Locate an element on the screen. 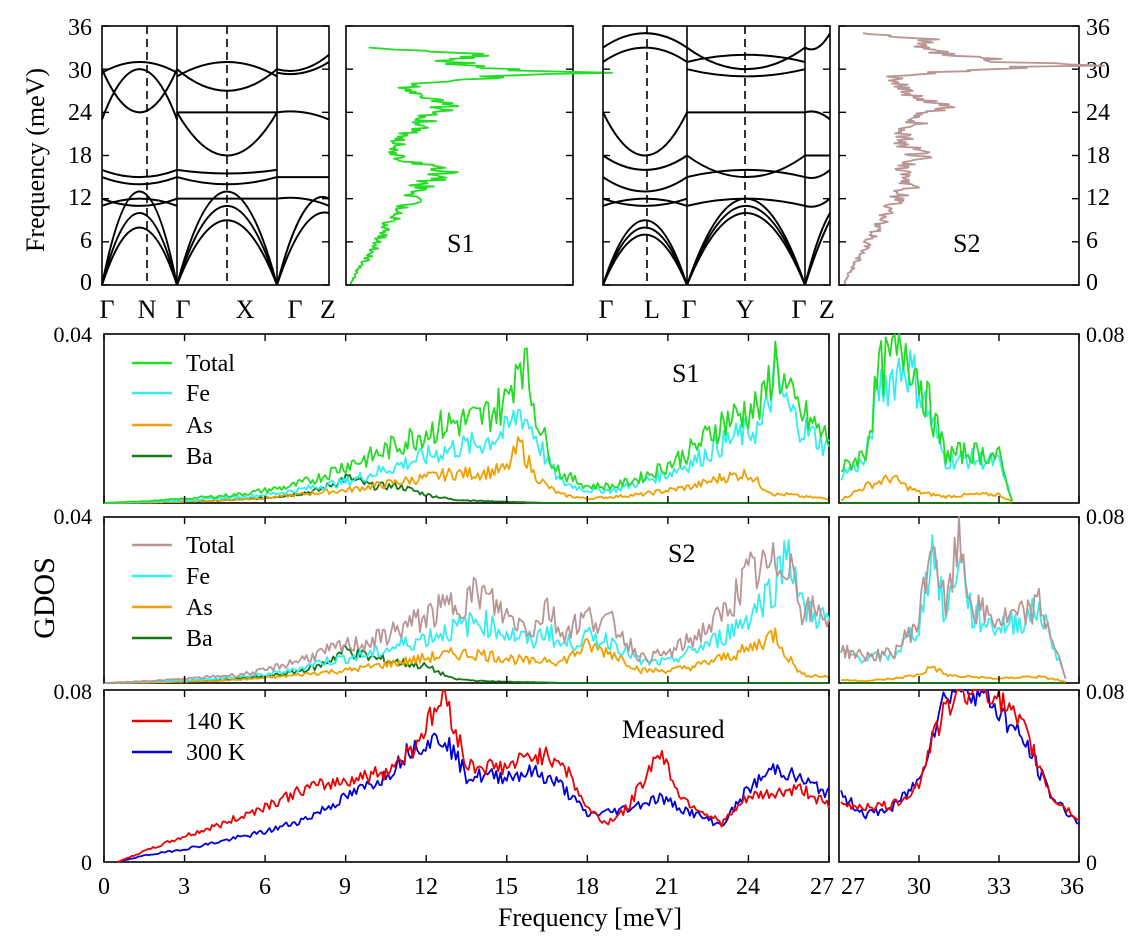 This screenshot has height=937, width=1136. xtick-30: 30 is located at coordinates (919, 887).